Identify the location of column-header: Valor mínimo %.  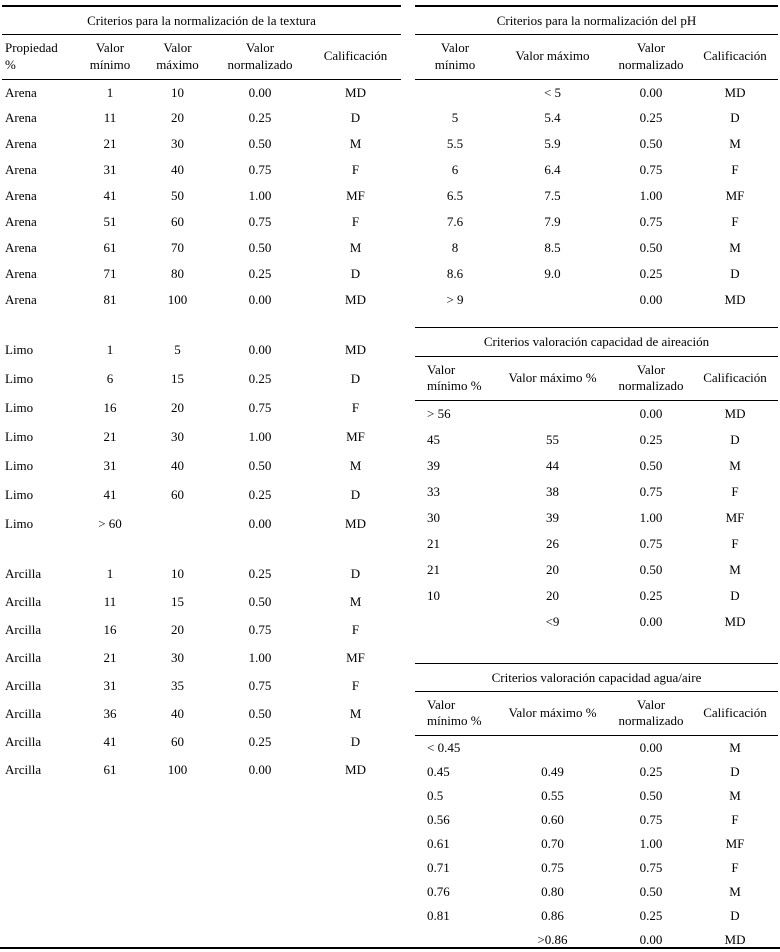
(455, 379).